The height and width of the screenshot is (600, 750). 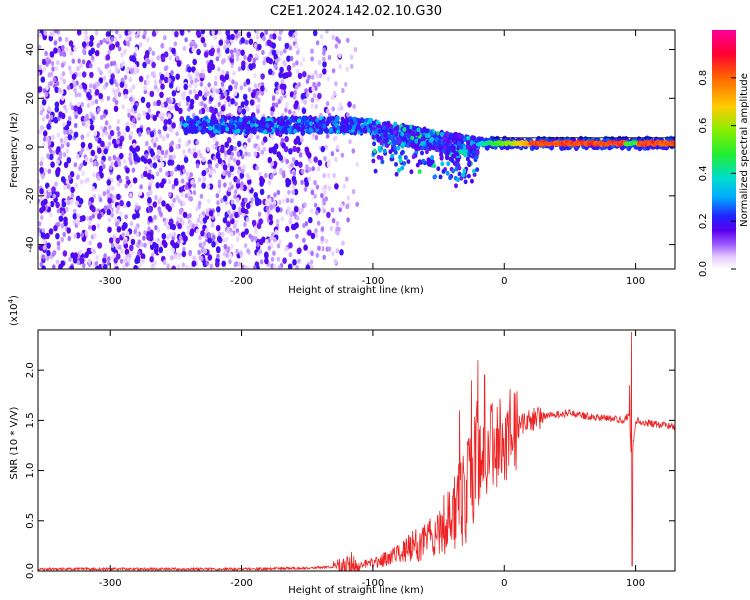 I want to click on colorbar-tick-label: 0.2, so click(x=703, y=221).